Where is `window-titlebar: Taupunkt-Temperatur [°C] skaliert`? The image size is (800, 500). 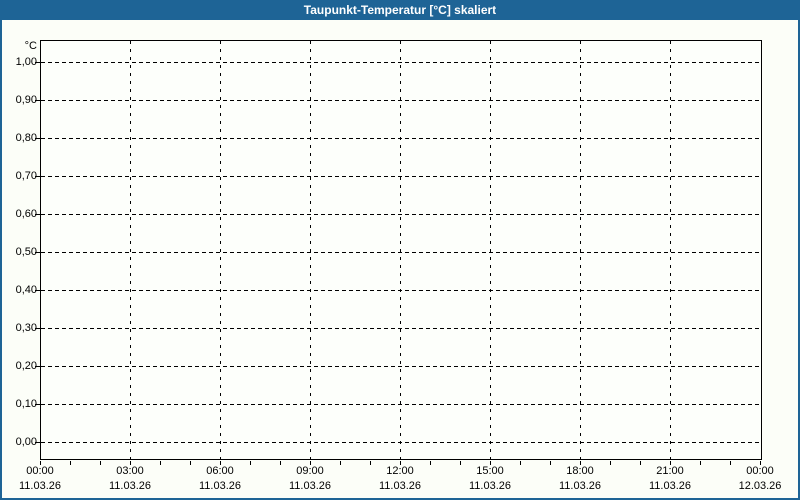
window-titlebar: Taupunkt-Temperatur [°C] skaliert is located at coordinates (400, 10).